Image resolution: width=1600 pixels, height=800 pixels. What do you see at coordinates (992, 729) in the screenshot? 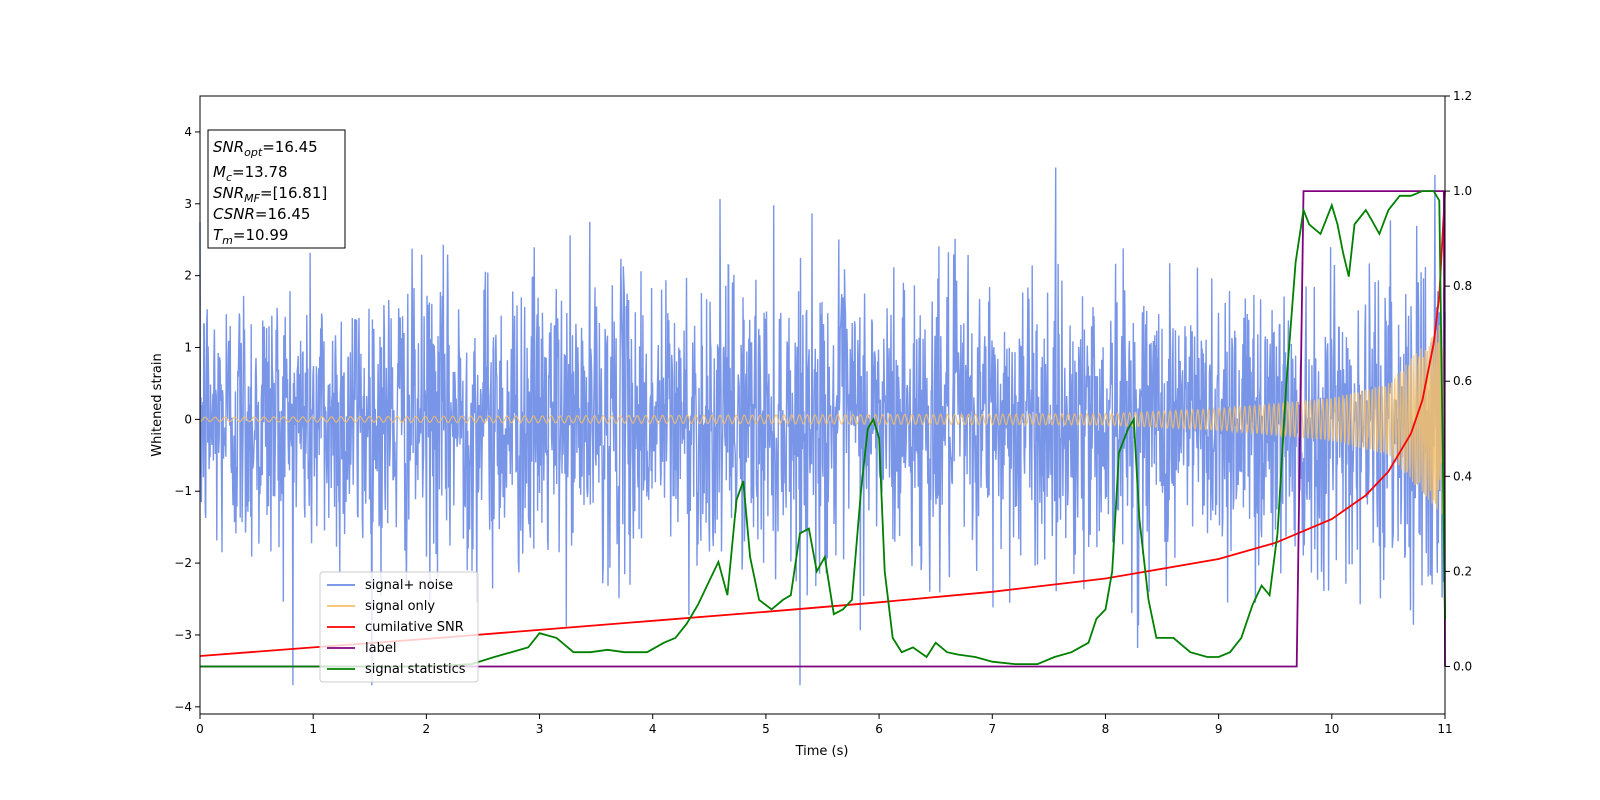
I see `x-tick-label: 7` at bounding box center [992, 729].